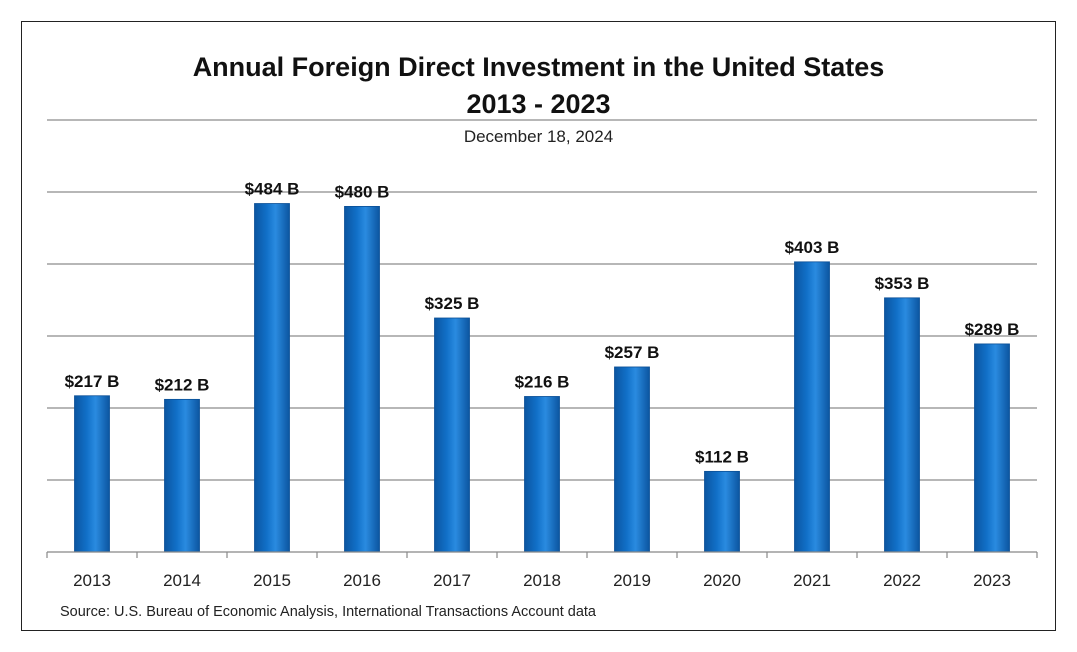 The image size is (1077, 652). What do you see at coordinates (272, 189) in the screenshot?
I see `data-label-2015: $484 B` at bounding box center [272, 189].